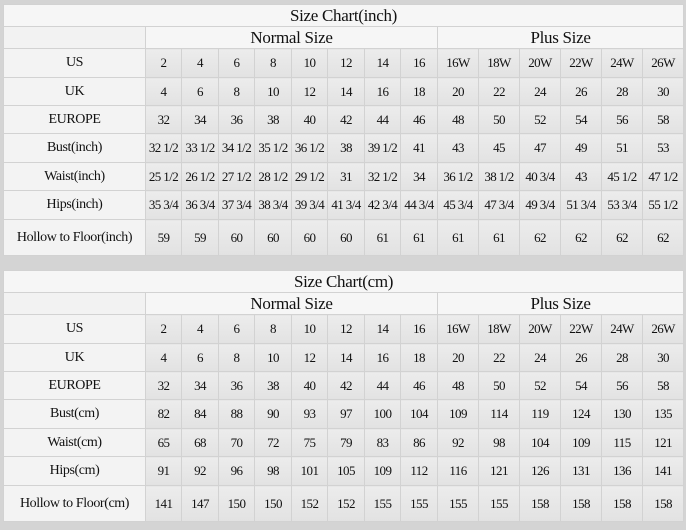 The height and width of the screenshot is (530, 686). I want to click on size-cell: 6, so click(200, 357).